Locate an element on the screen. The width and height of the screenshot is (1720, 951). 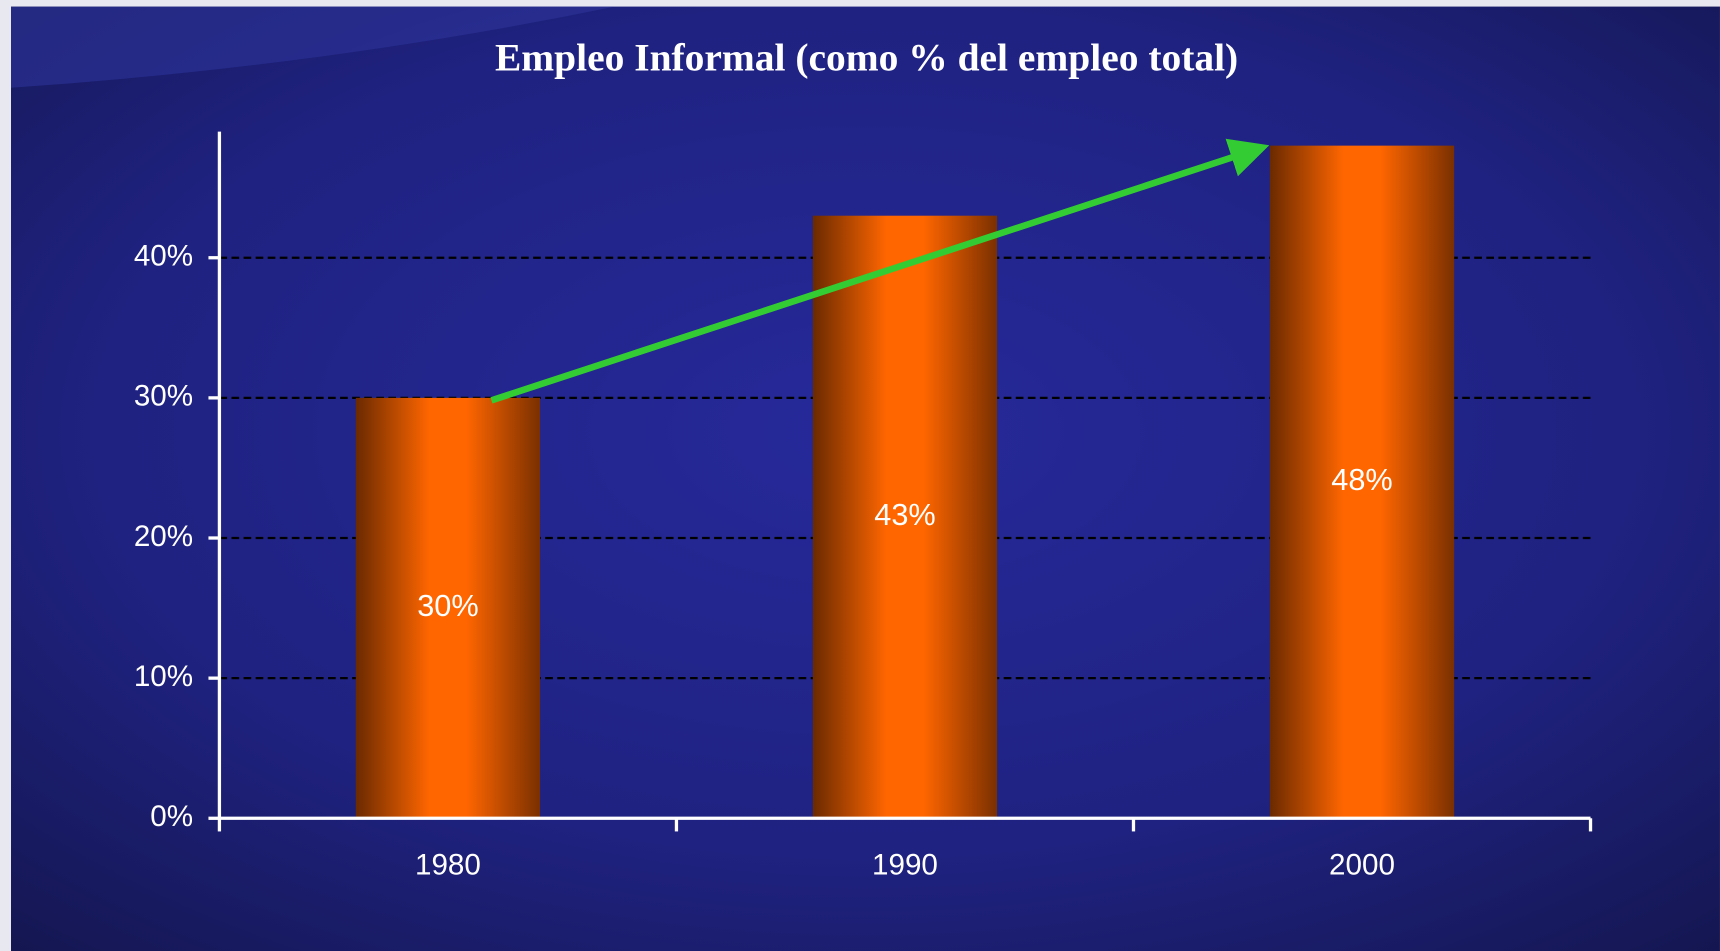
decoration is located at coordinates (313, 47).